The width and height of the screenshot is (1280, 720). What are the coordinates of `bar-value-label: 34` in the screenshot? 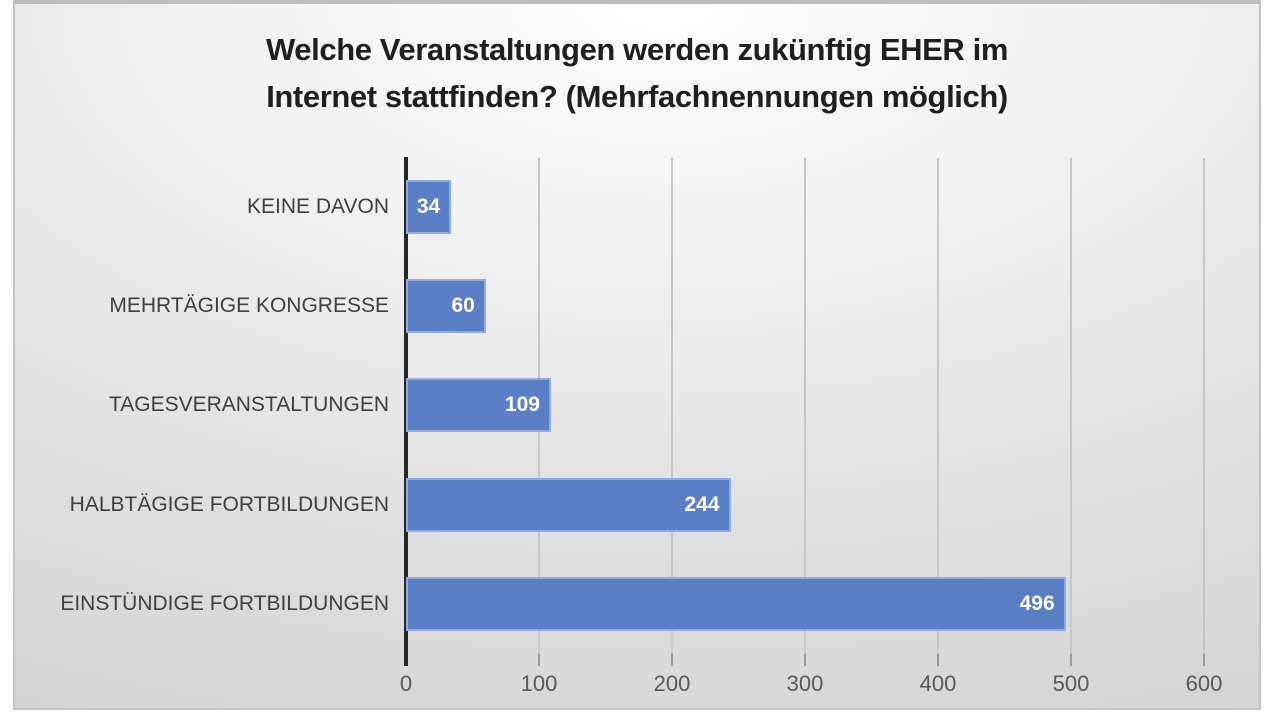 It's located at (428, 206).